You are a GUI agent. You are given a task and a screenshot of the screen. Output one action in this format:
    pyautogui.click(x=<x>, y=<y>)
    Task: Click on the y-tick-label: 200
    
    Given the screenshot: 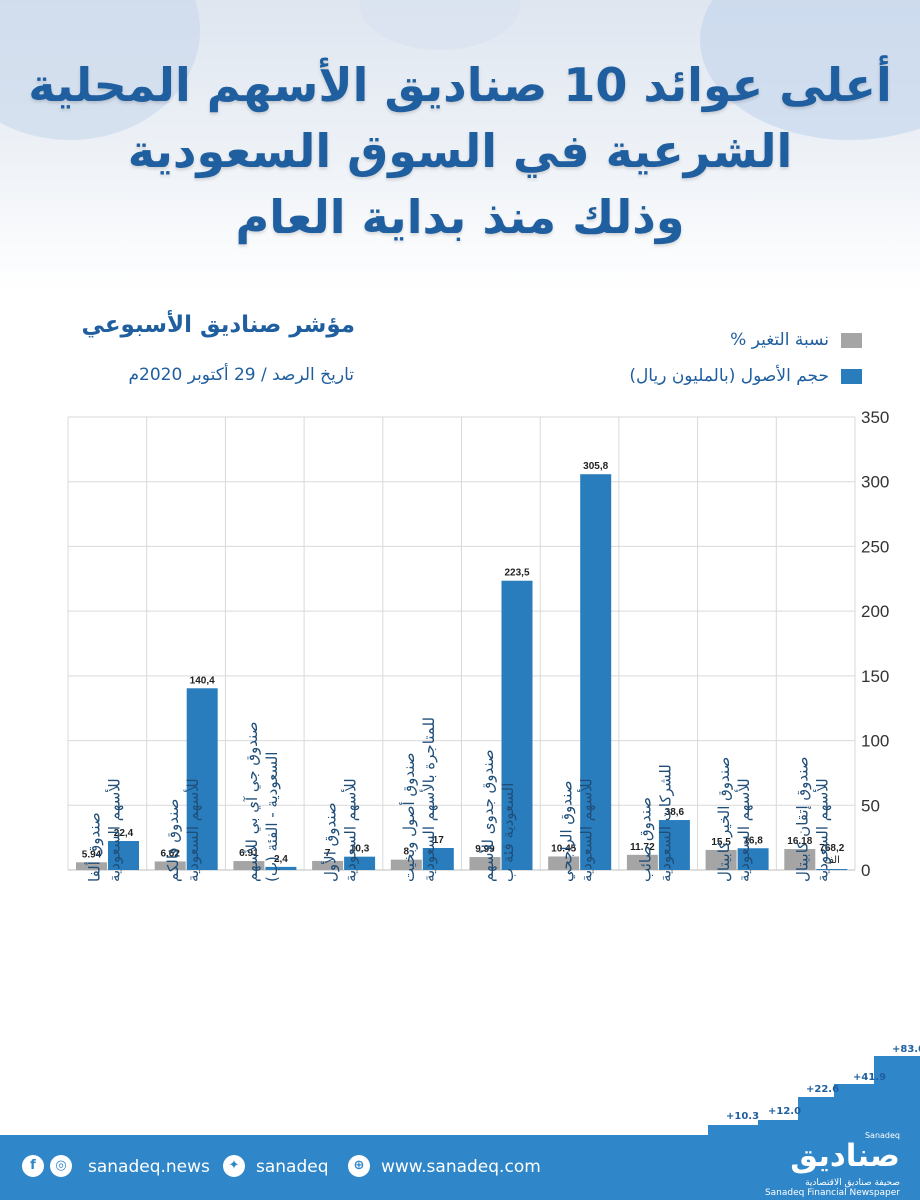 What is the action you would take?
    pyautogui.click(x=875, y=611)
    